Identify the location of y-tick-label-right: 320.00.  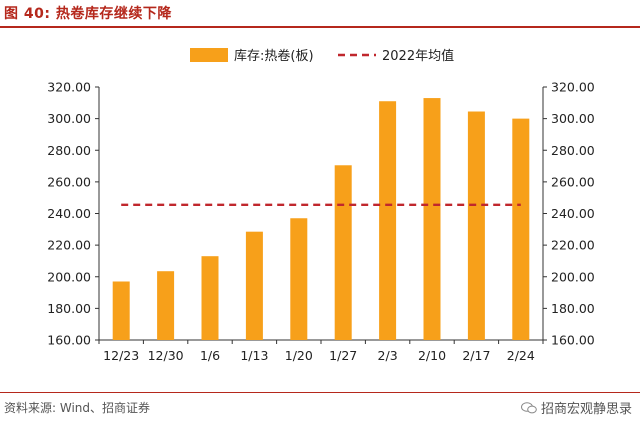
(573, 87).